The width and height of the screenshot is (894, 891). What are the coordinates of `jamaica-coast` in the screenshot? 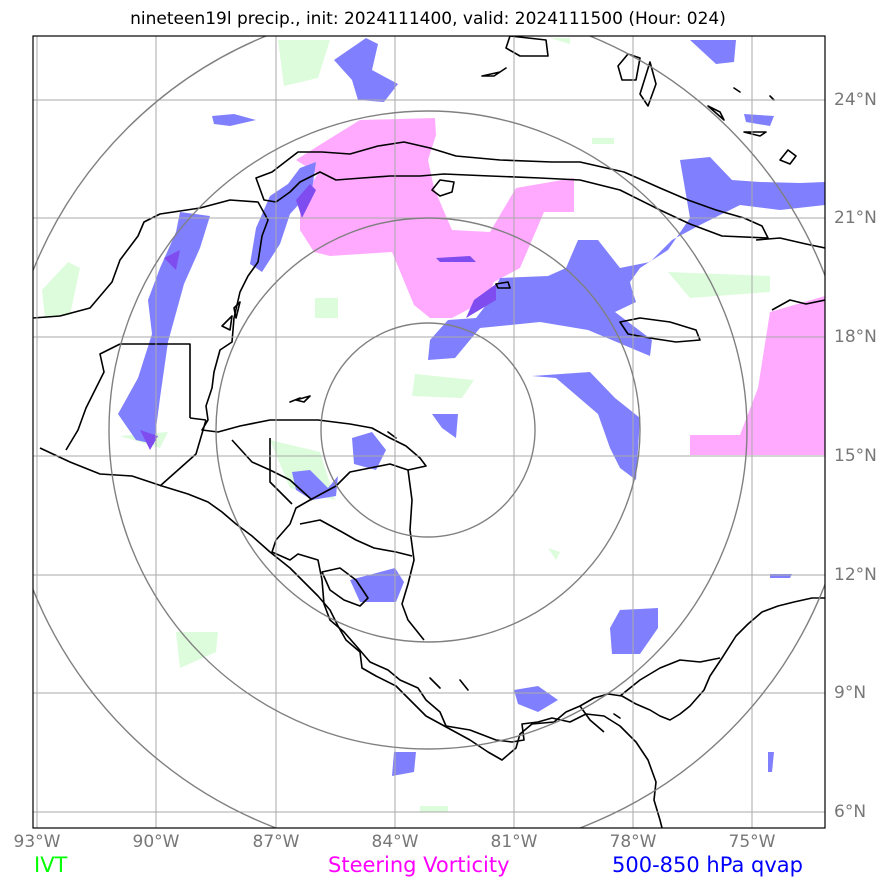 It's located at (660, 330).